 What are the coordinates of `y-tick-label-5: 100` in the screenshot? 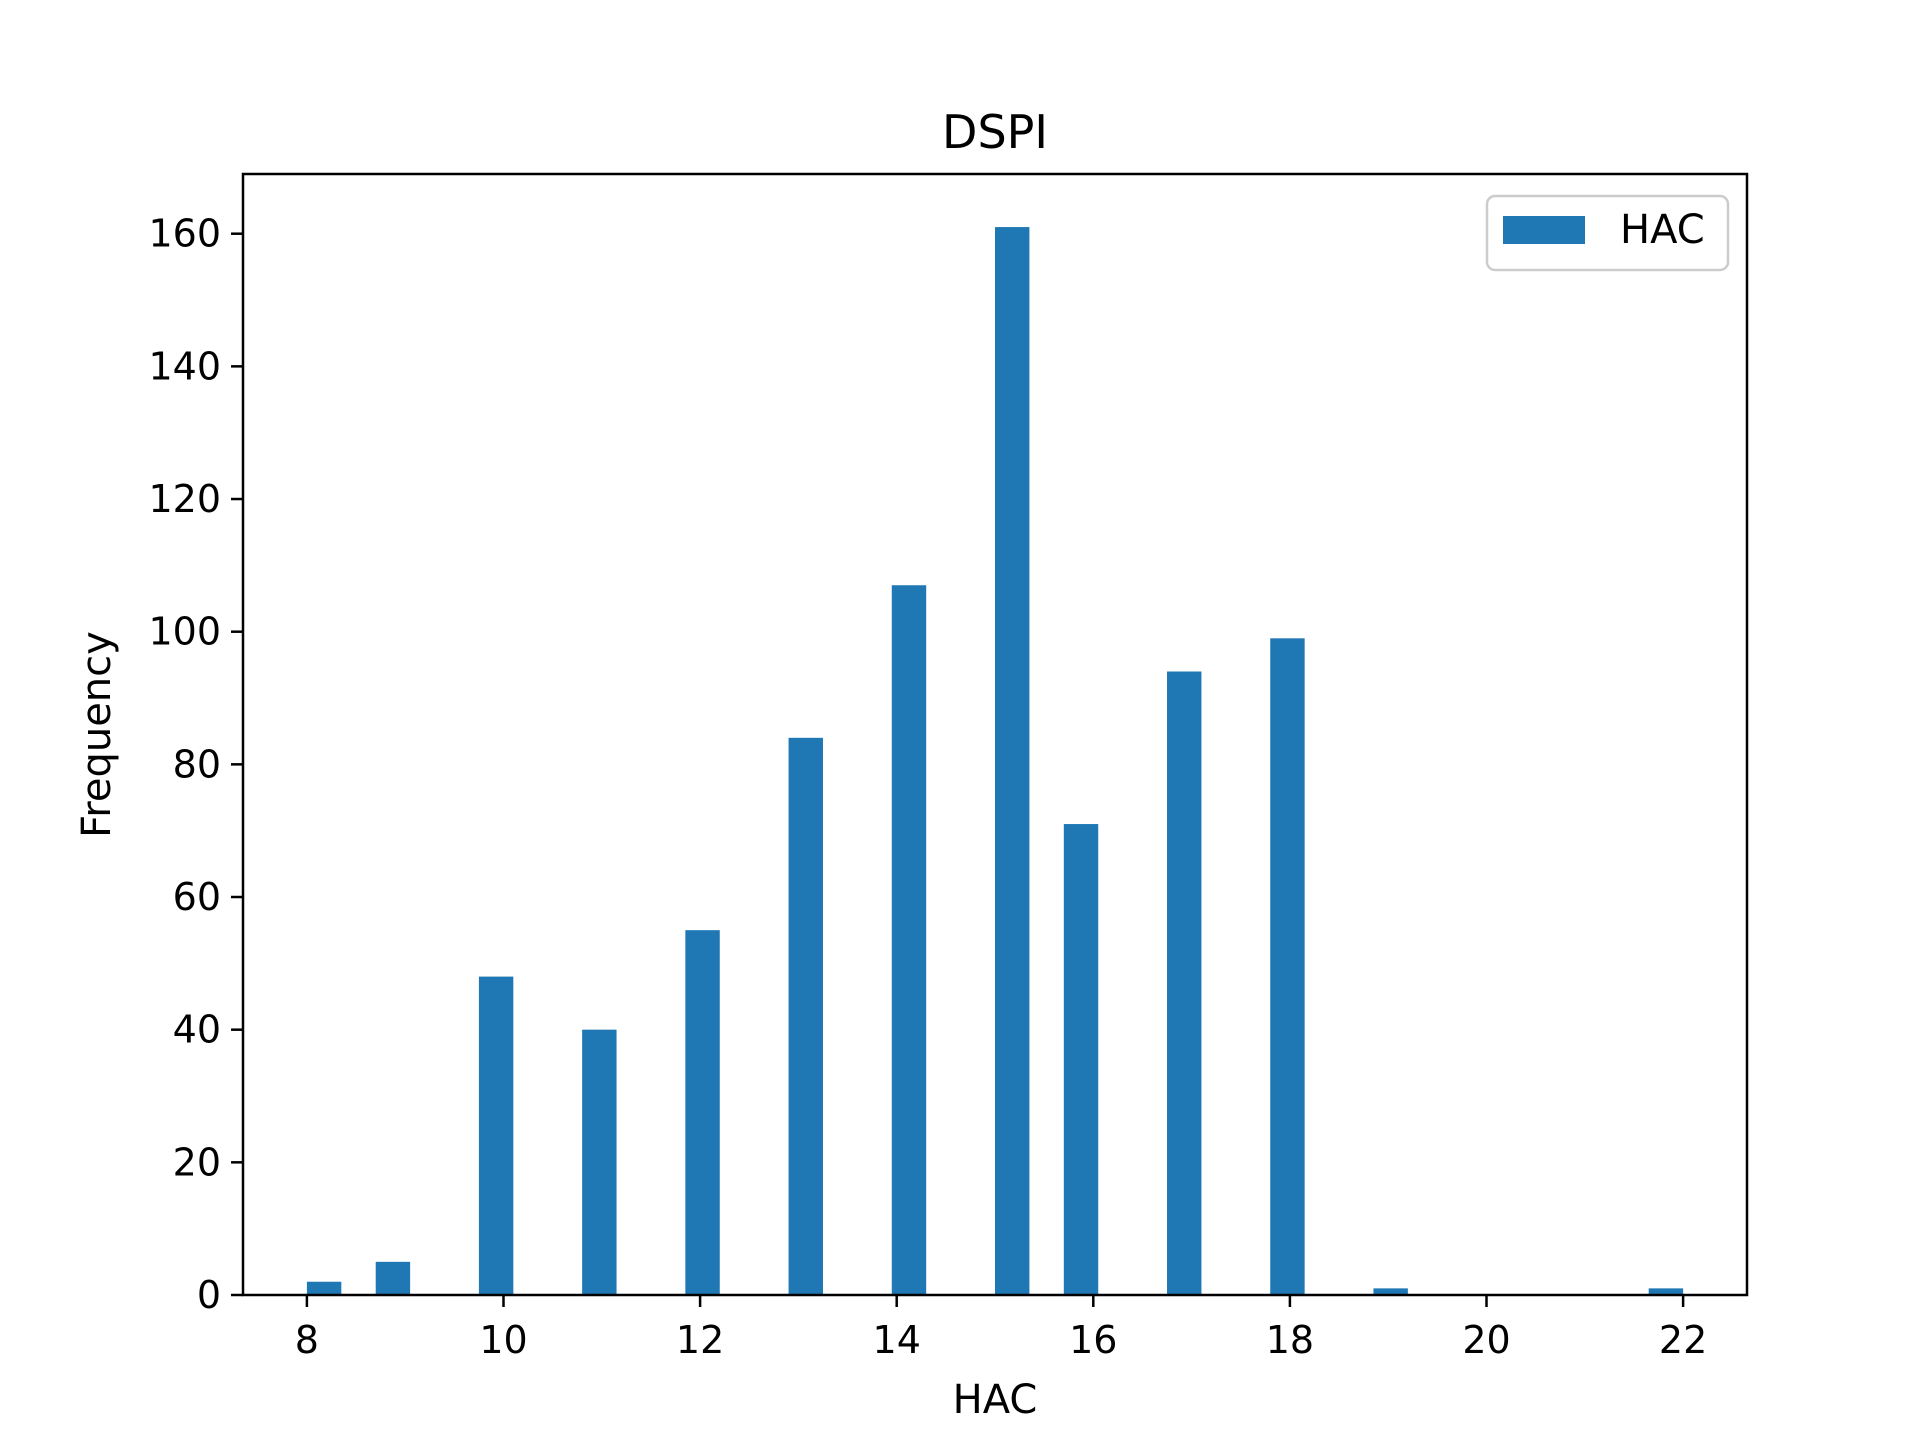 It's located at (184, 632).